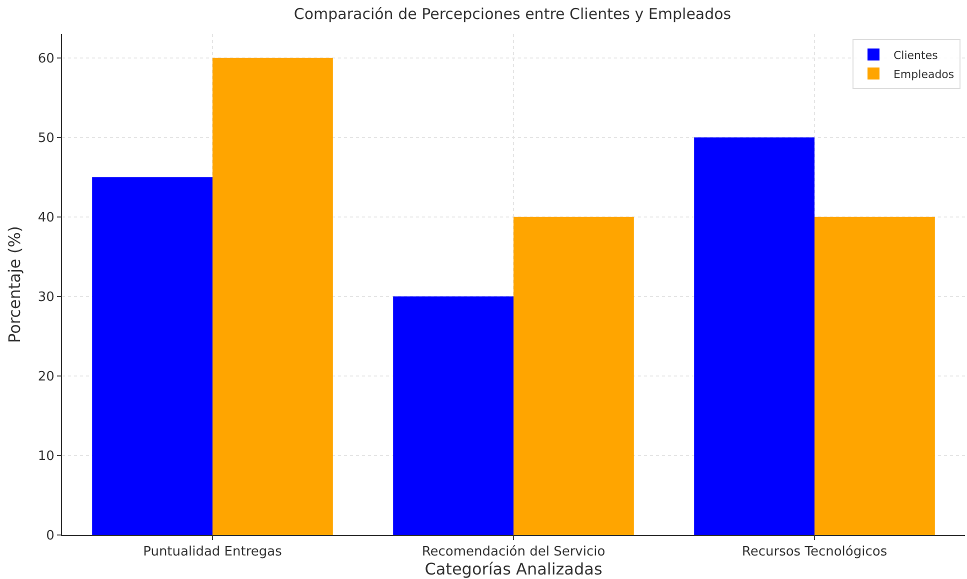 This screenshot has height=579, width=967. I want to click on legend-label: Clientes, so click(915, 55).